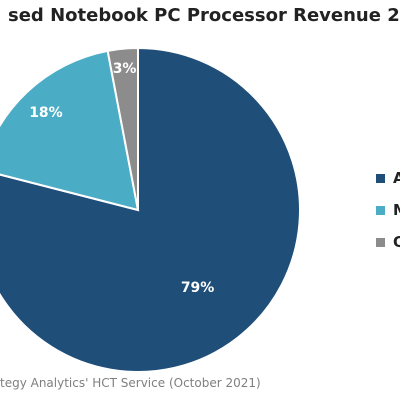 This screenshot has width=400, height=400. Describe the element at coordinates (396, 242) in the screenshot. I see `legend-label: Q` at that location.